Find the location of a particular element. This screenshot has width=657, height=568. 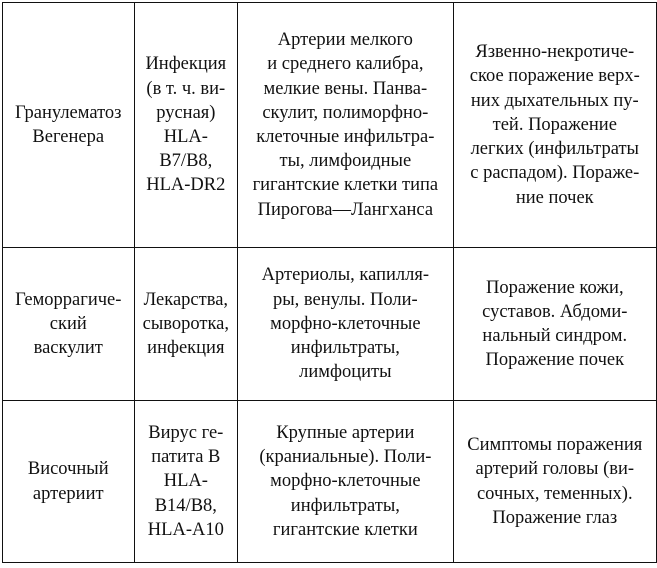

text-line: тей. Поражение is located at coordinates (554, 124).